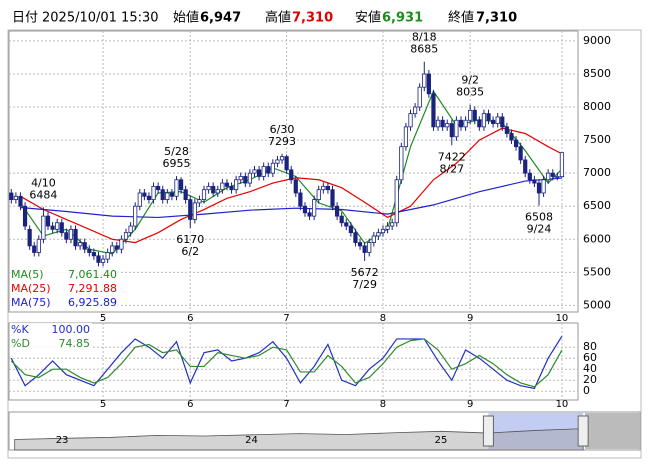 This screenshot has height=470, width=653. I want to click on annotation-date: 8/18, so click(424, 37).